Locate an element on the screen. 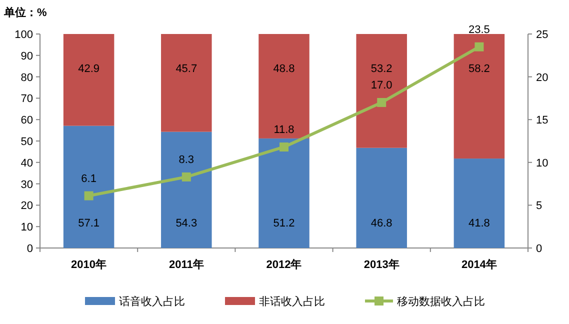 The height and width of the screenshot is (324, 569). y-tick-label: 40 is located at coordinates (26, 163).